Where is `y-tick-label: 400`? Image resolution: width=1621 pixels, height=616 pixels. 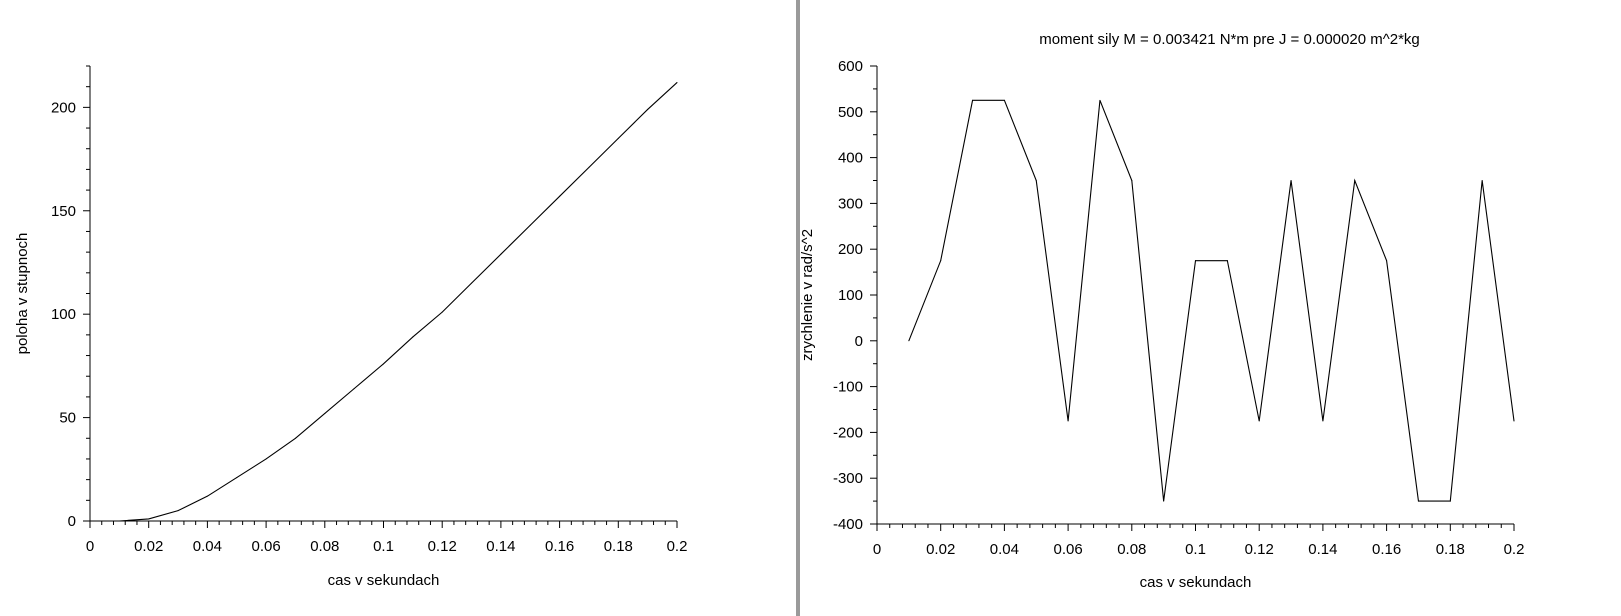 y-tick-label: 400 is located at coordinates (850, 158).